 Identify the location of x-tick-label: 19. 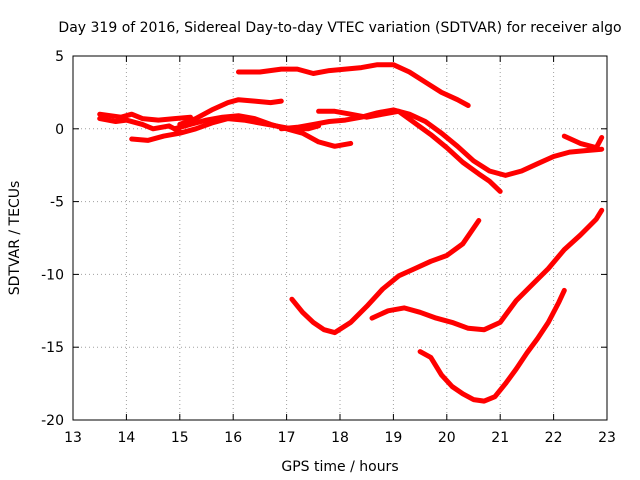
(393, 438).